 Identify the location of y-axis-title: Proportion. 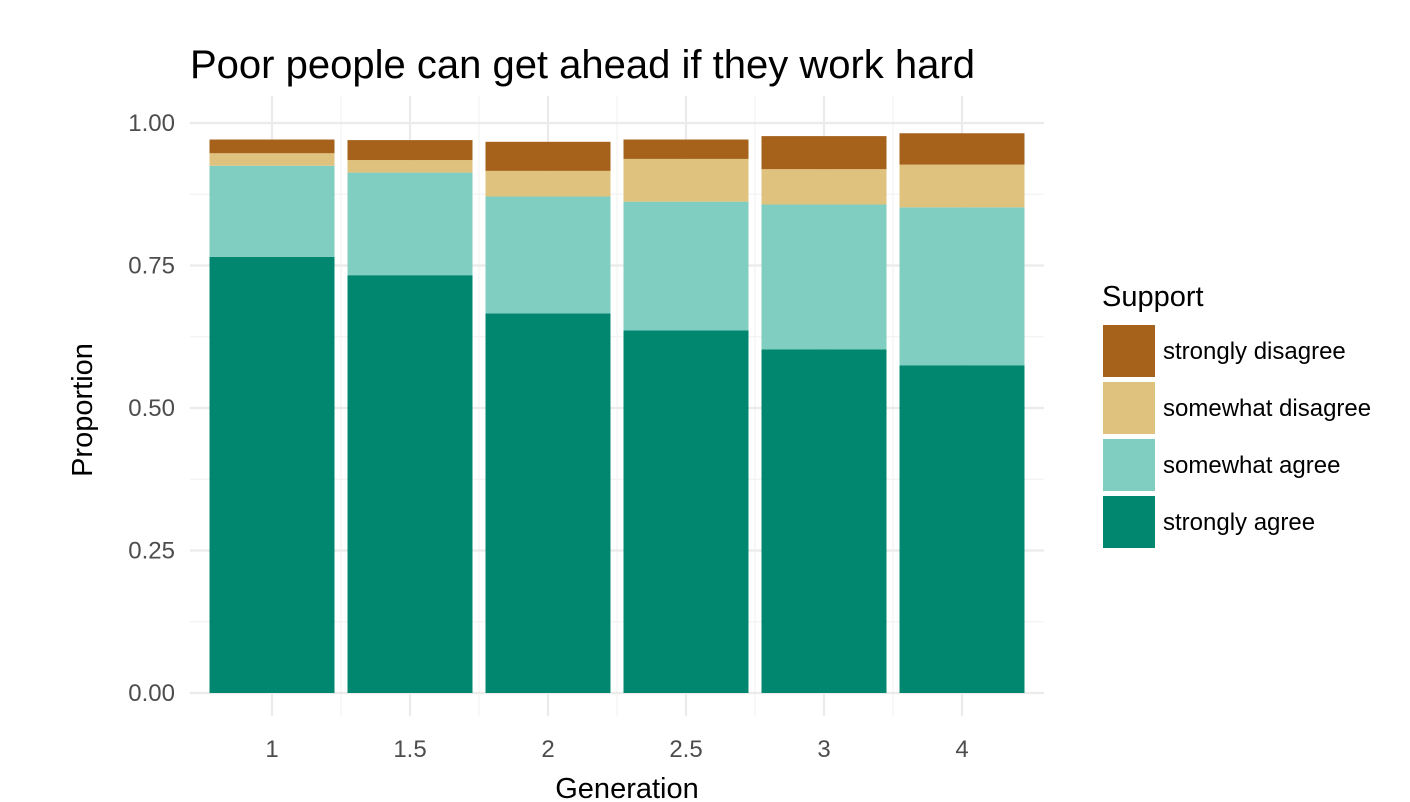
(83, 410).